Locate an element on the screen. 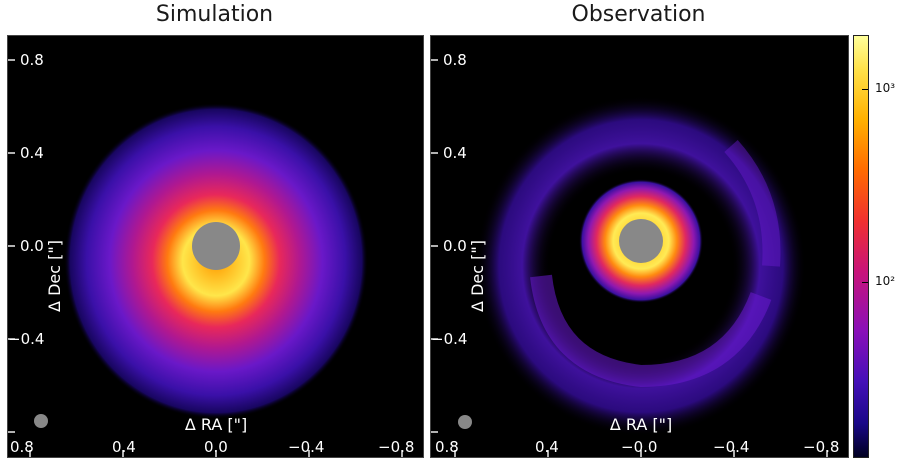  xtick-label: −0.0 is located at coordinates (639, 447).